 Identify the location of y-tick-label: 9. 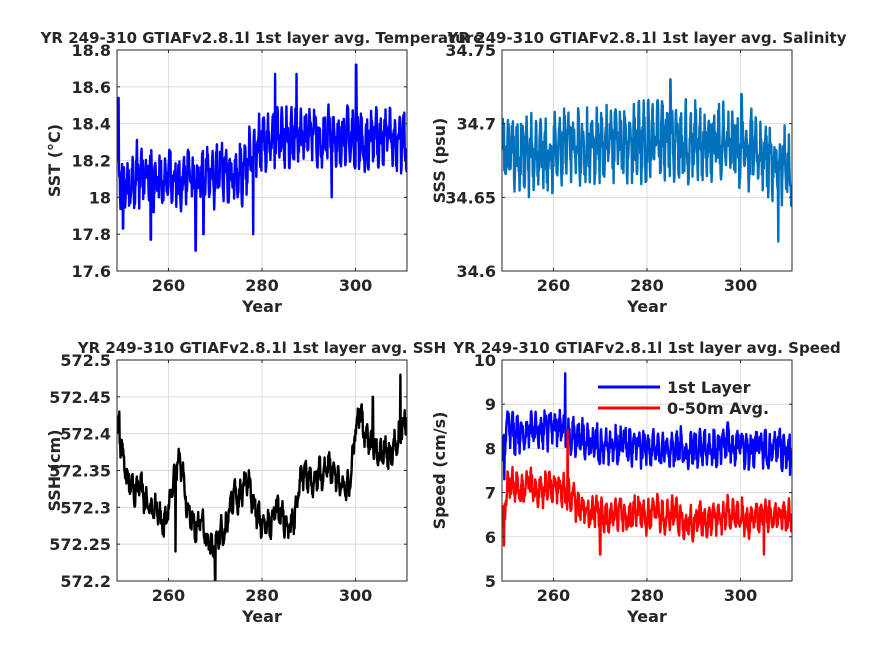
(490, 404).